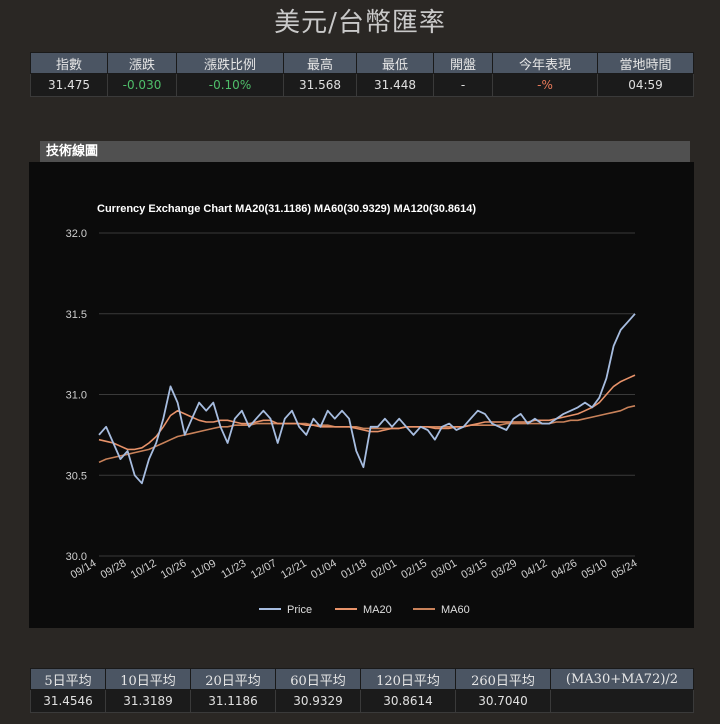 The width and height of the screenshot is (720, 724). I want to click on header-high: 最高, so click(320, 63).